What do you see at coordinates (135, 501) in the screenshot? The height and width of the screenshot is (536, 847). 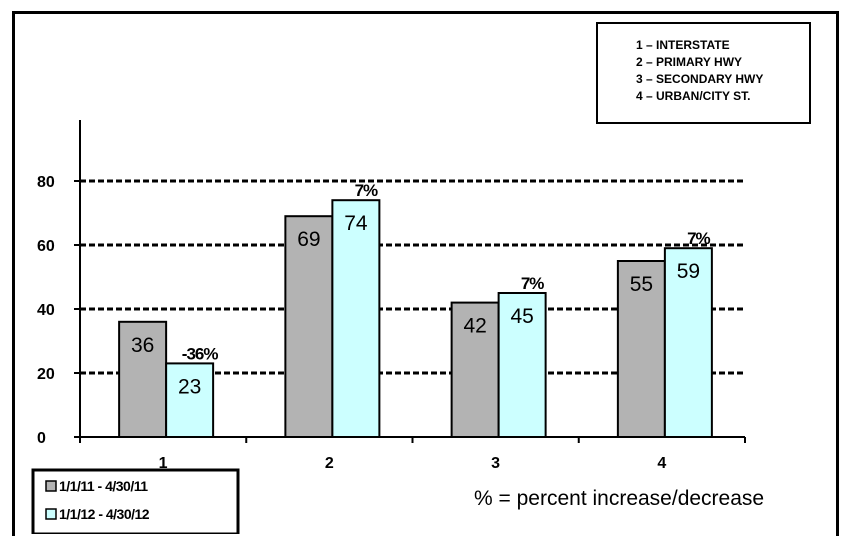 I see `legend` at bounding box center [135, 501].